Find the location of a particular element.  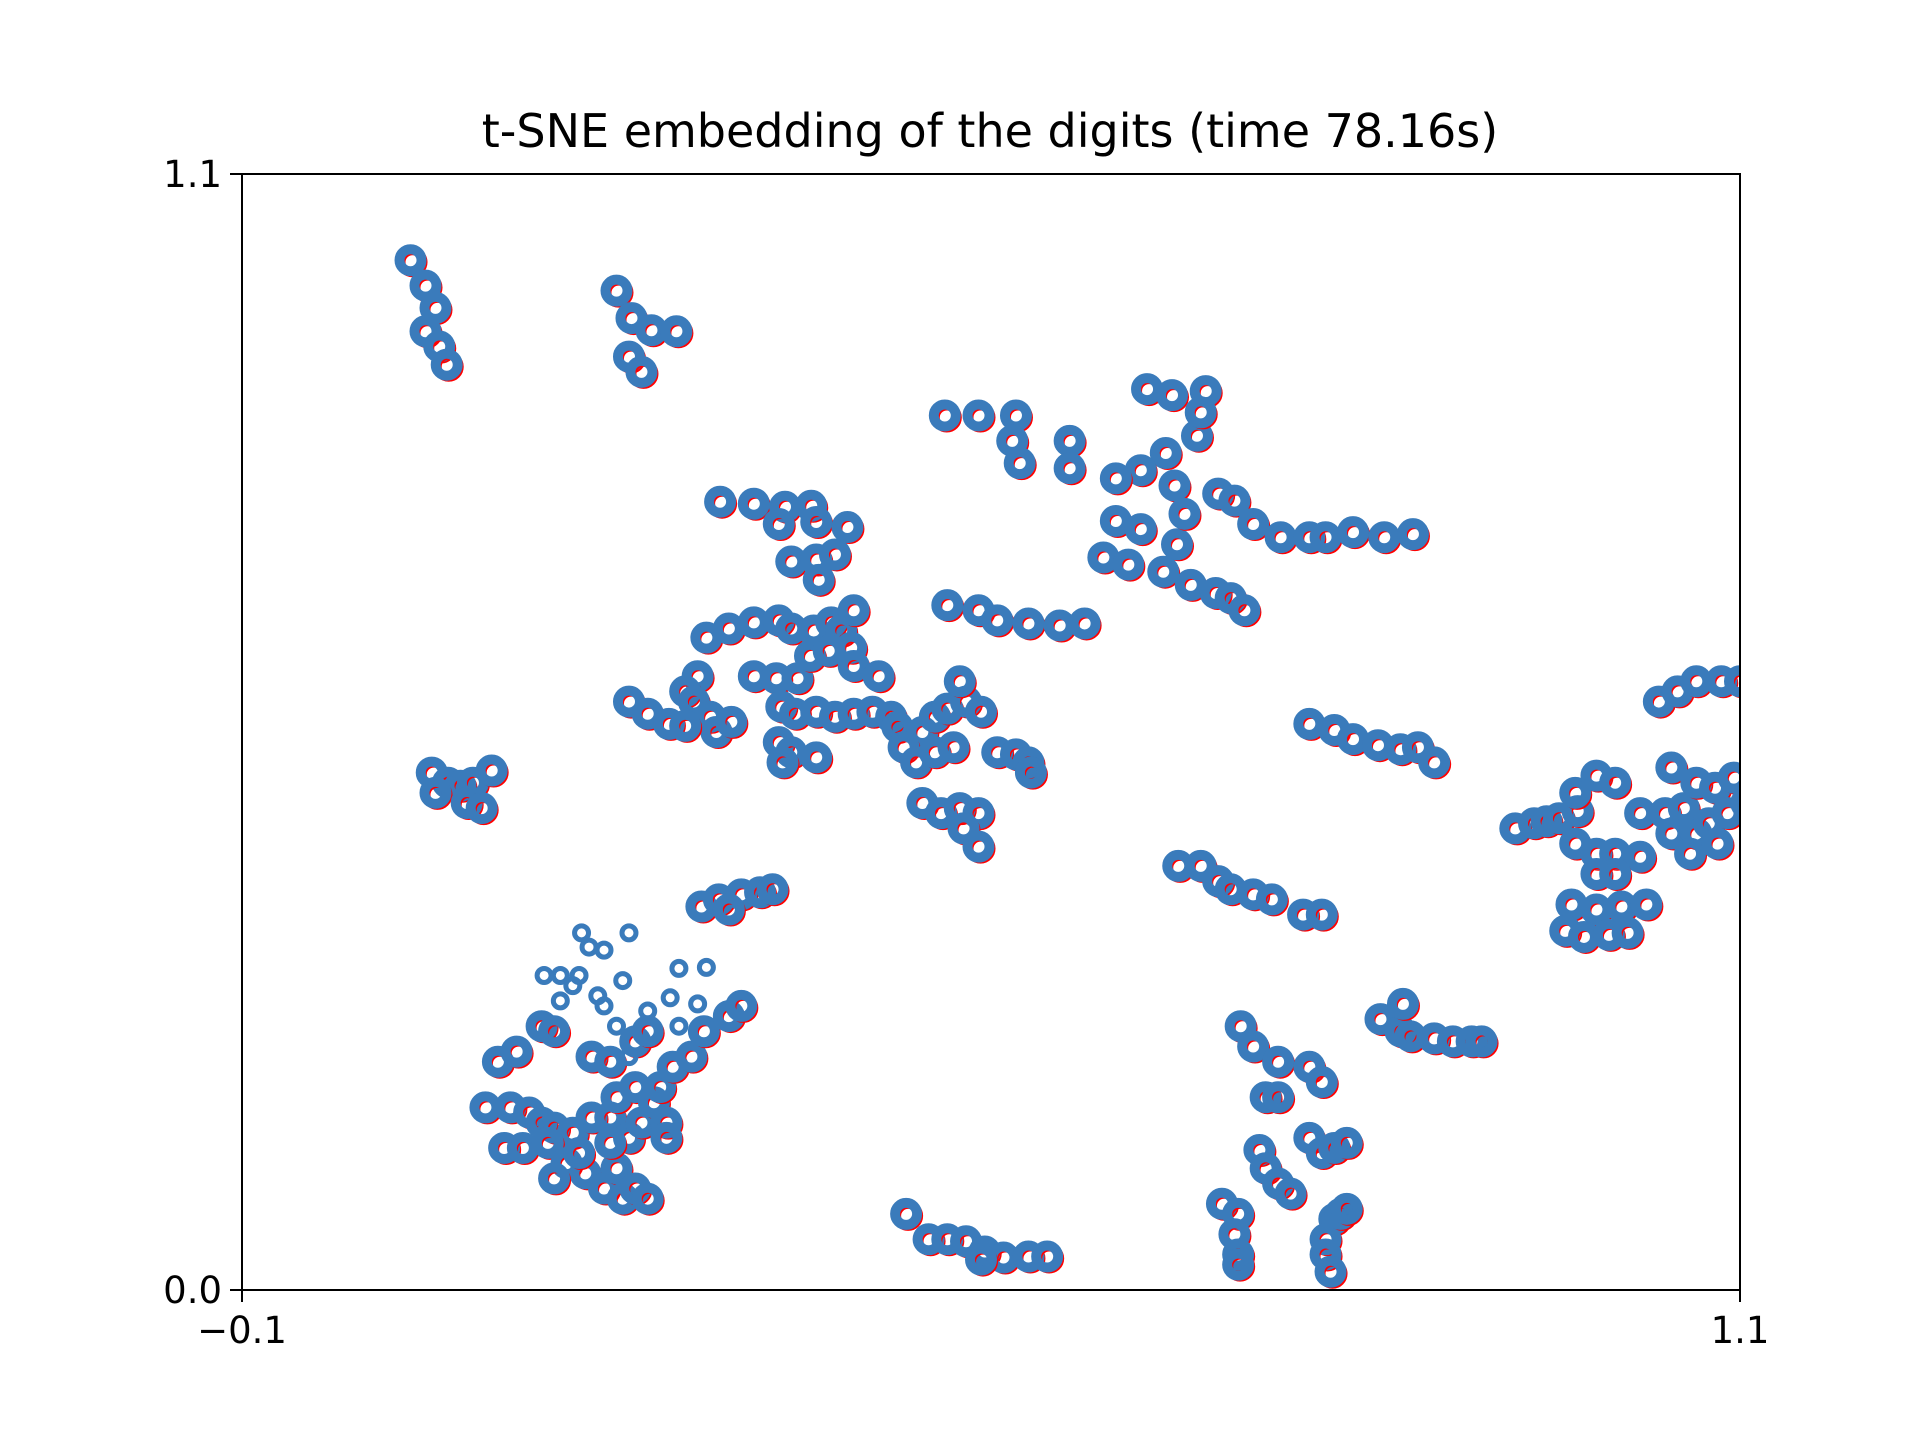

y-tick-label: 1.1 is located at coordinates (192, 174).